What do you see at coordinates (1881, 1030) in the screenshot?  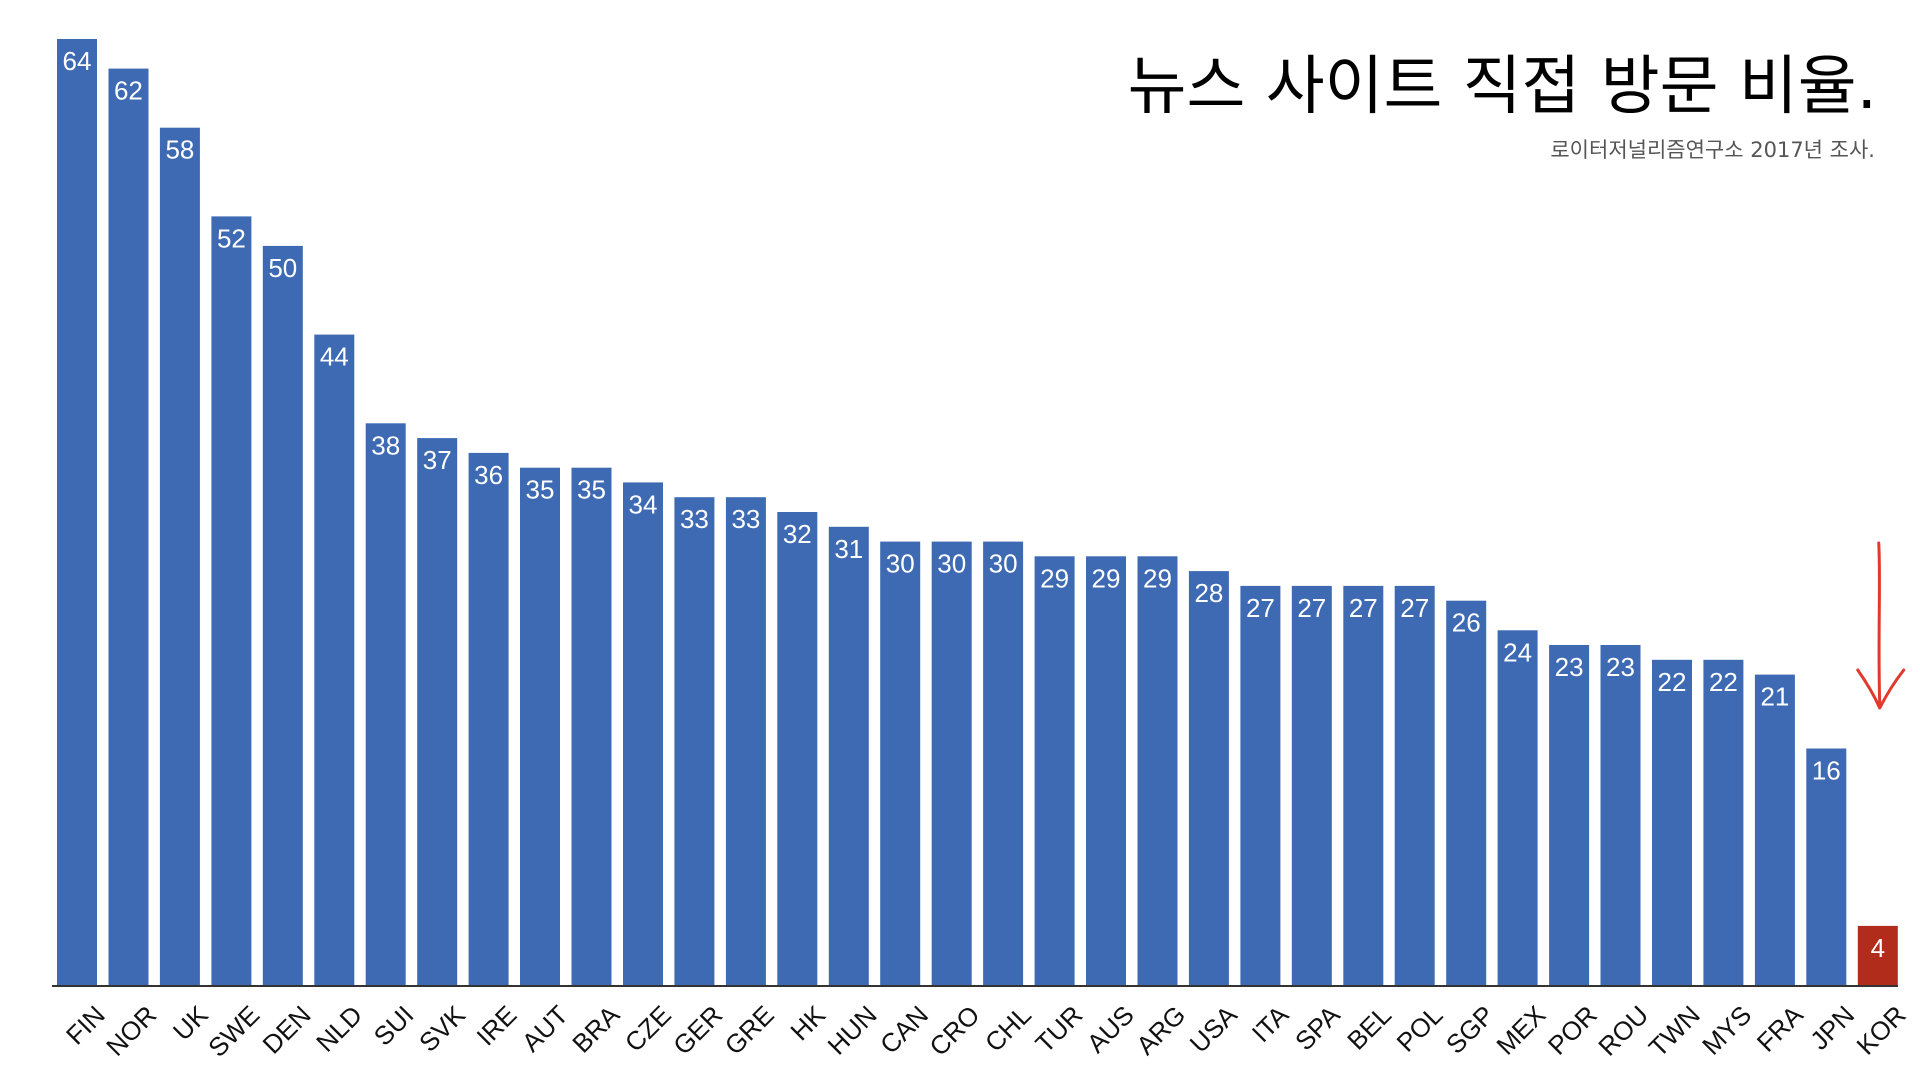 I see `x-tick-label-kor: KOR` at bounding box center [1881, 1030].